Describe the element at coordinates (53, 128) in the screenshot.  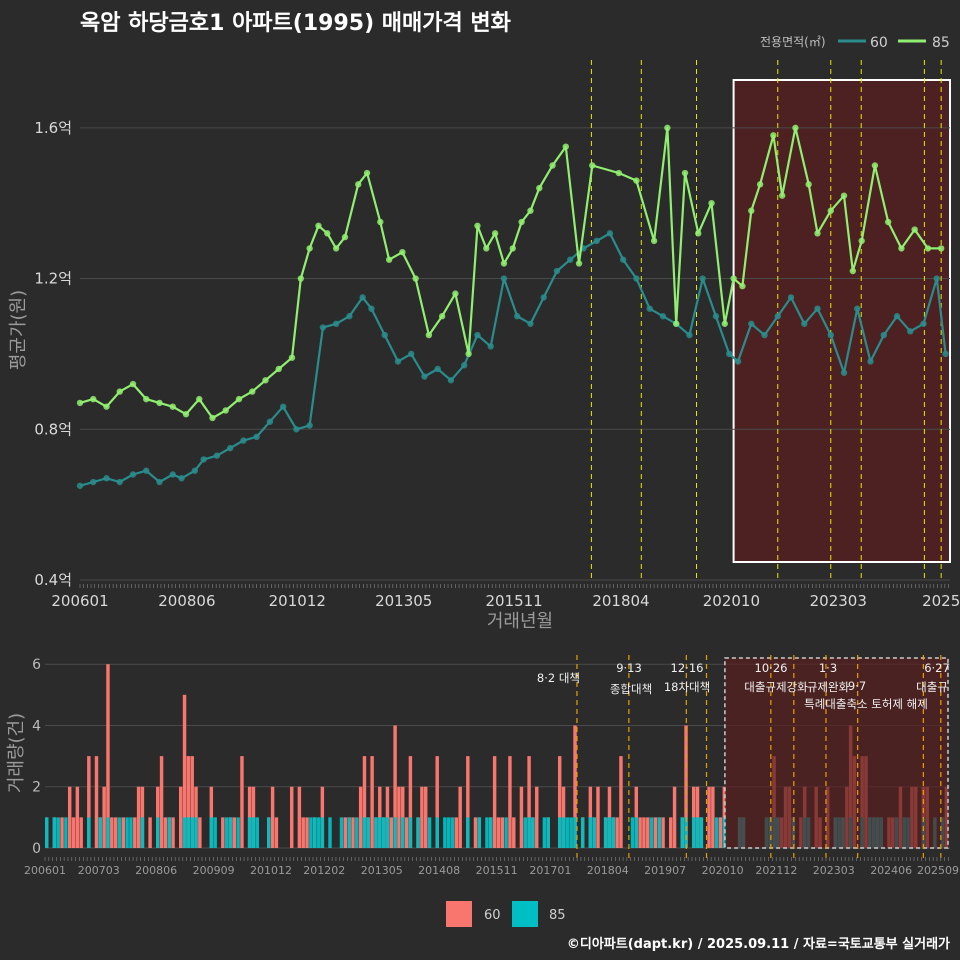
I see `y-tick-label: 1.6억` at that location.